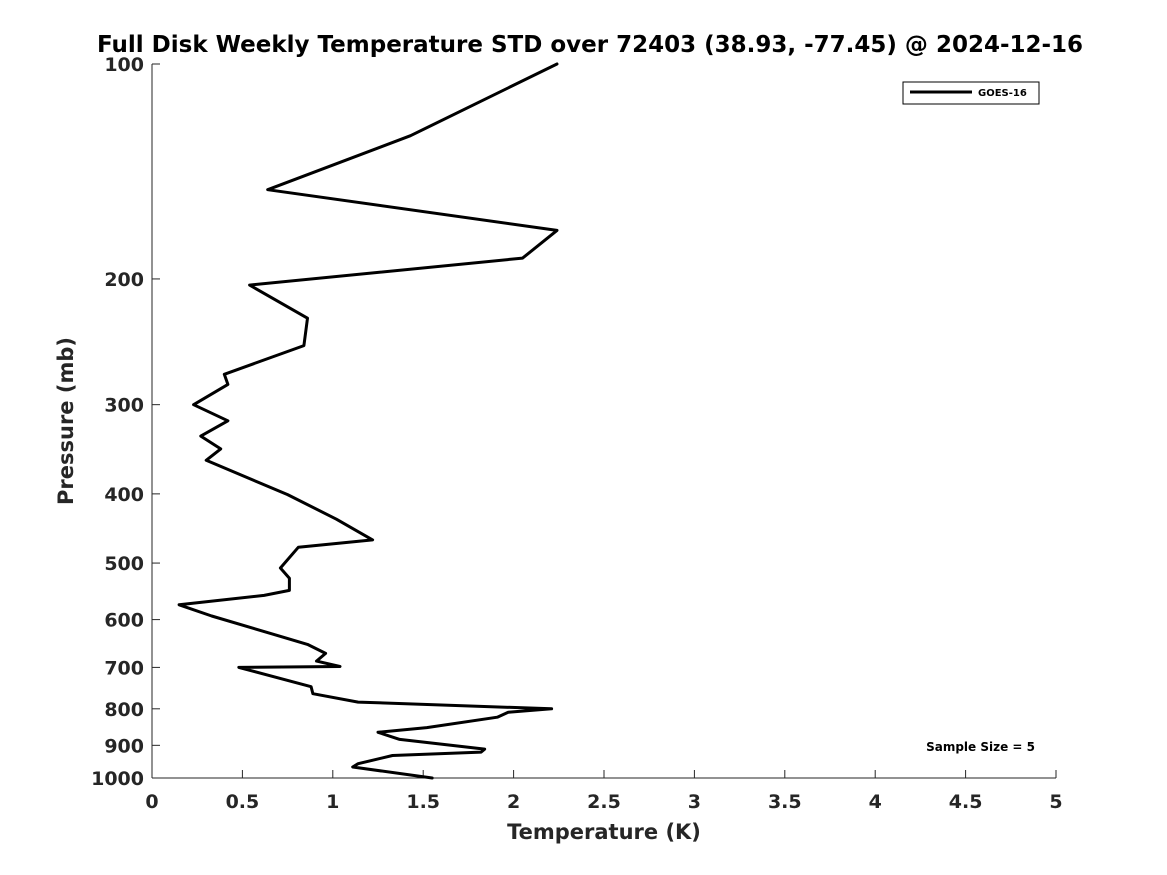 The image size is (1167, 875). What do you see at coordinates (604, 802) in the screenshot?
I see `x-tick-label: 2.5` at bounding box center [604, 802].